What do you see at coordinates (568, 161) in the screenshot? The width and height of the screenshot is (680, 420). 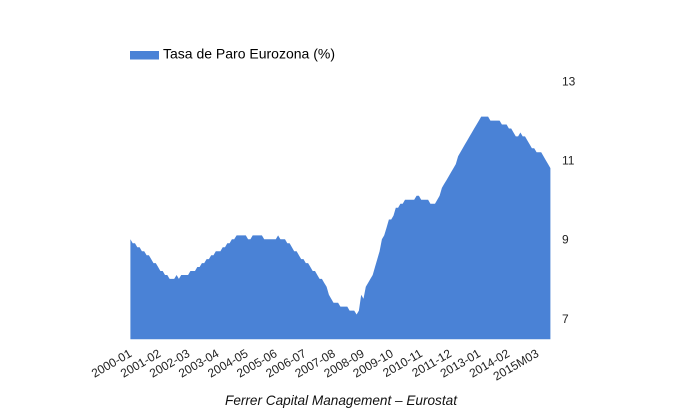 I see `svg-text: 11` at bounding box center [568, 161].